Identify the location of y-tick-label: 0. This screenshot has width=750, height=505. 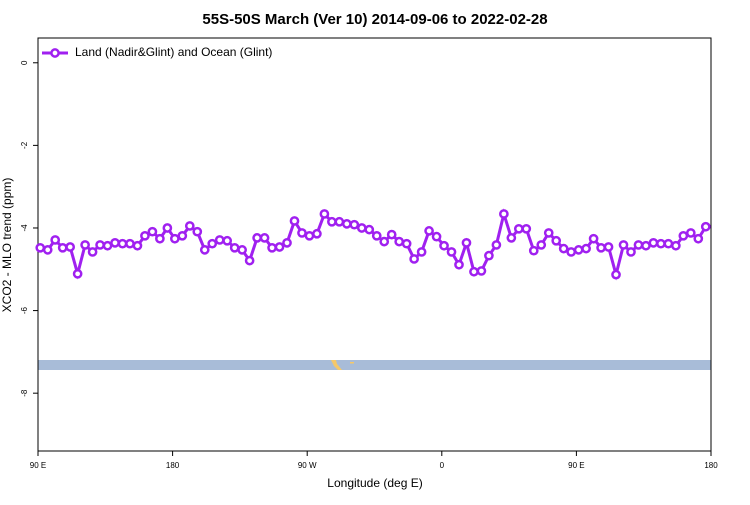
(24, 62).